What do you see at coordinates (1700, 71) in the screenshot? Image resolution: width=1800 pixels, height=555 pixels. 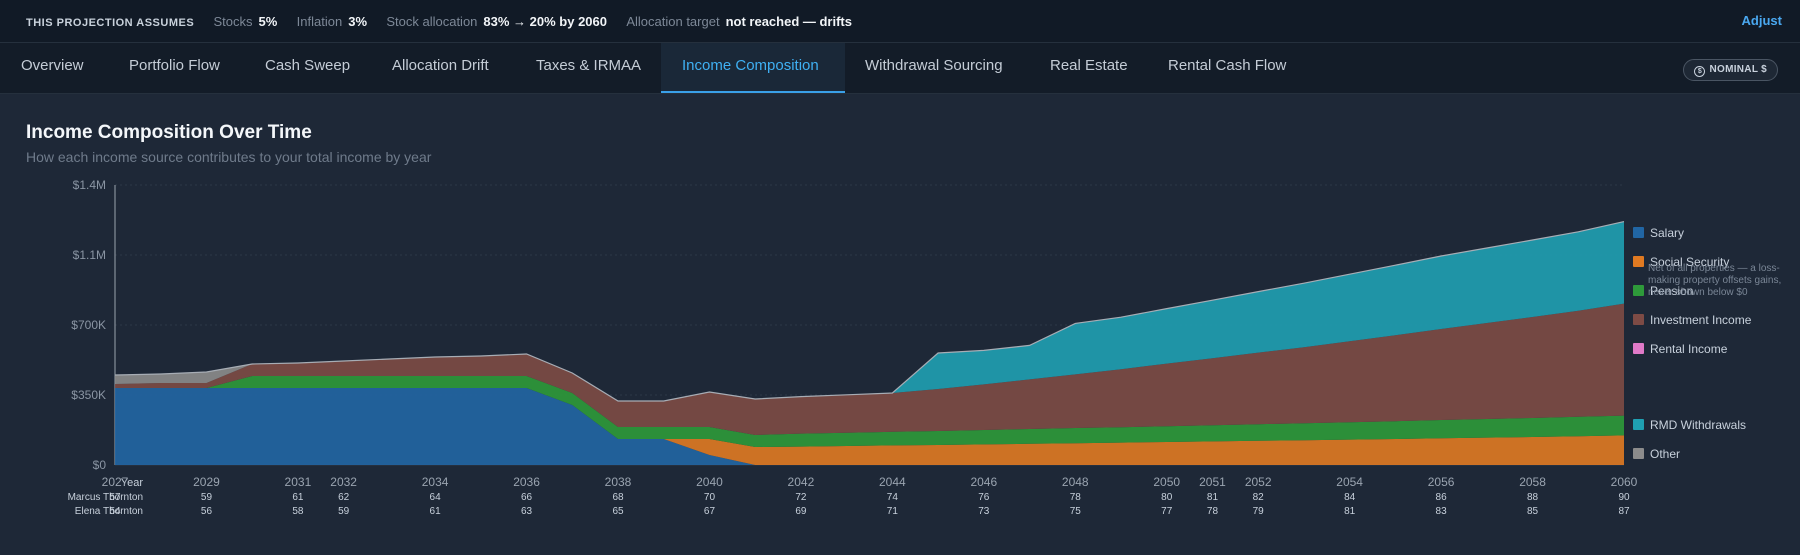 I see `dollar-icon: $` at bounding box center [1700, 71].